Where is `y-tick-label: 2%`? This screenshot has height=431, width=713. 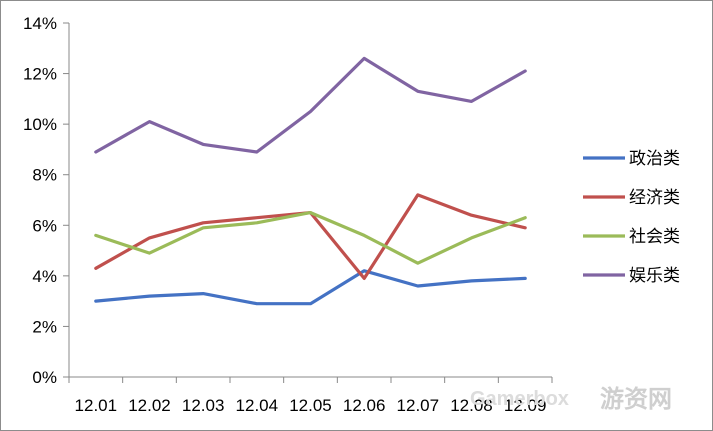 y-tick-label: 2% is located at coordinates (44, 326).